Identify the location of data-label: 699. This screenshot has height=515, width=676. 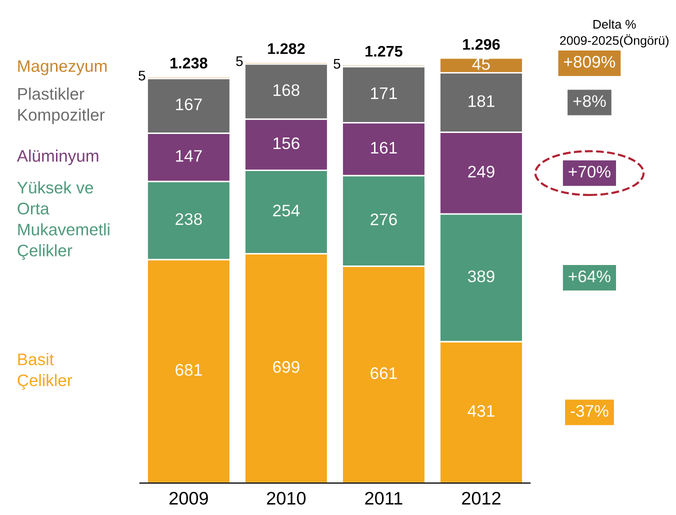
(286, 367).